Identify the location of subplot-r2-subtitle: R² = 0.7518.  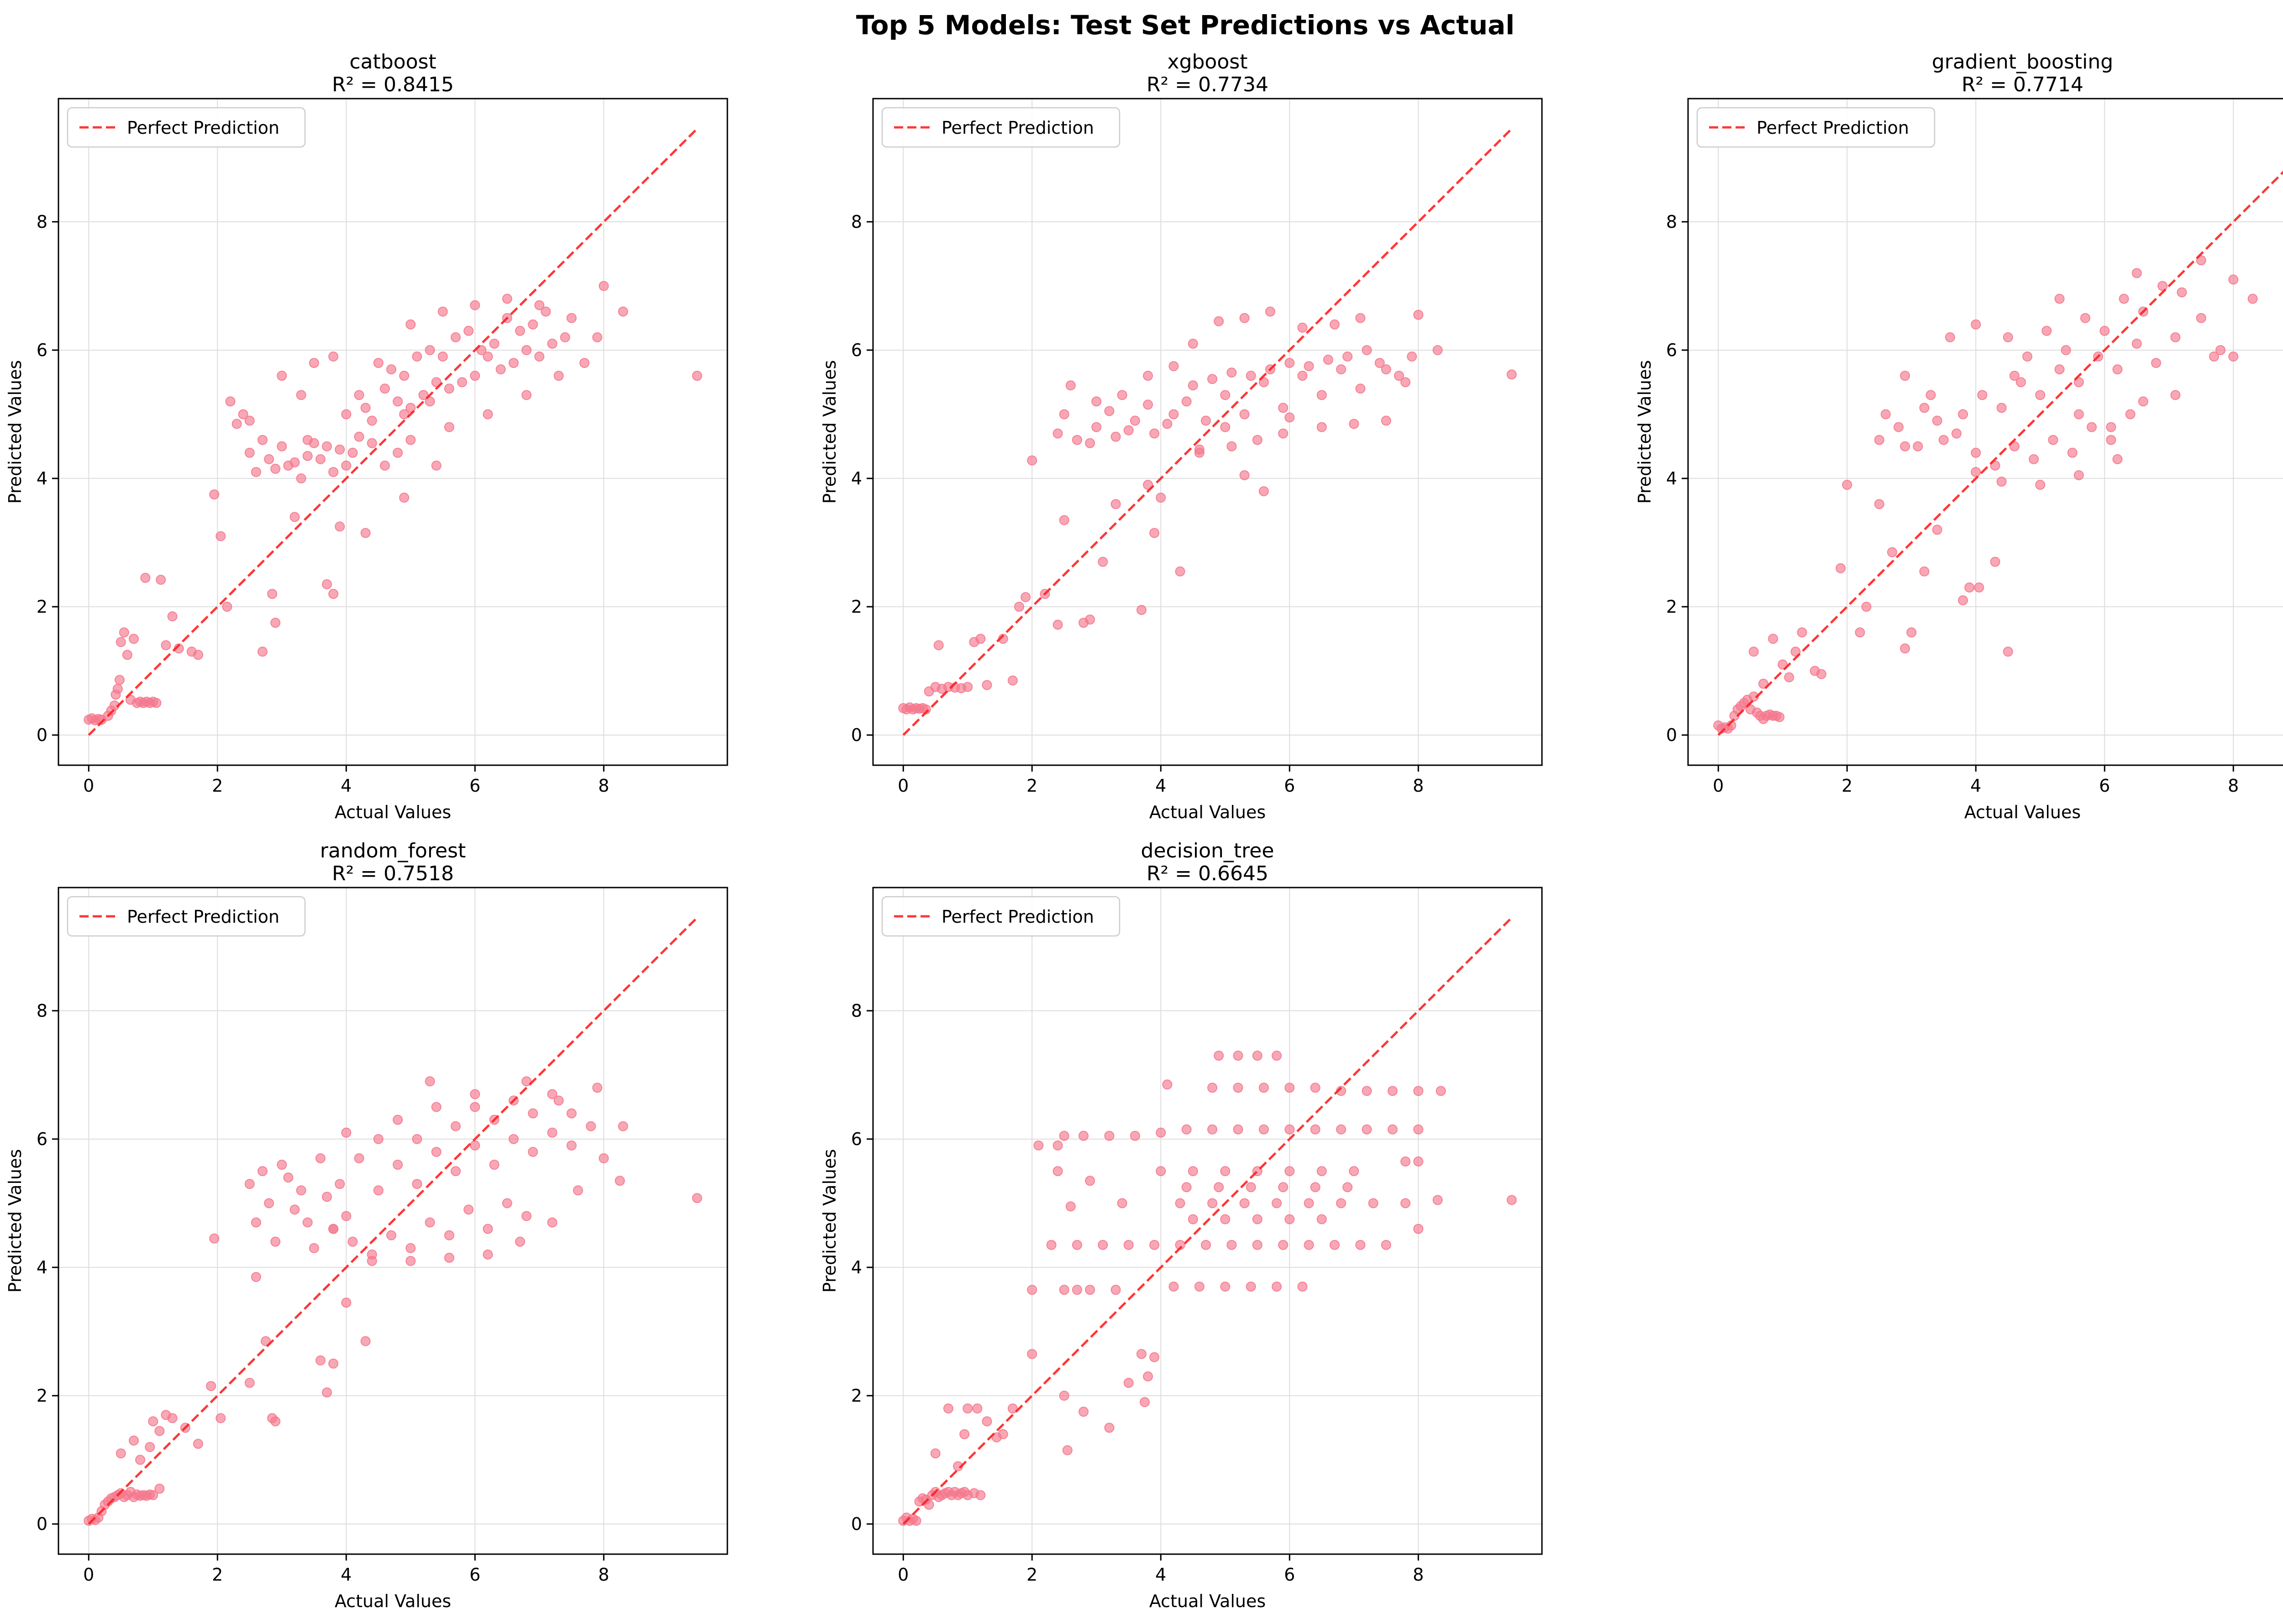
(393, 873).